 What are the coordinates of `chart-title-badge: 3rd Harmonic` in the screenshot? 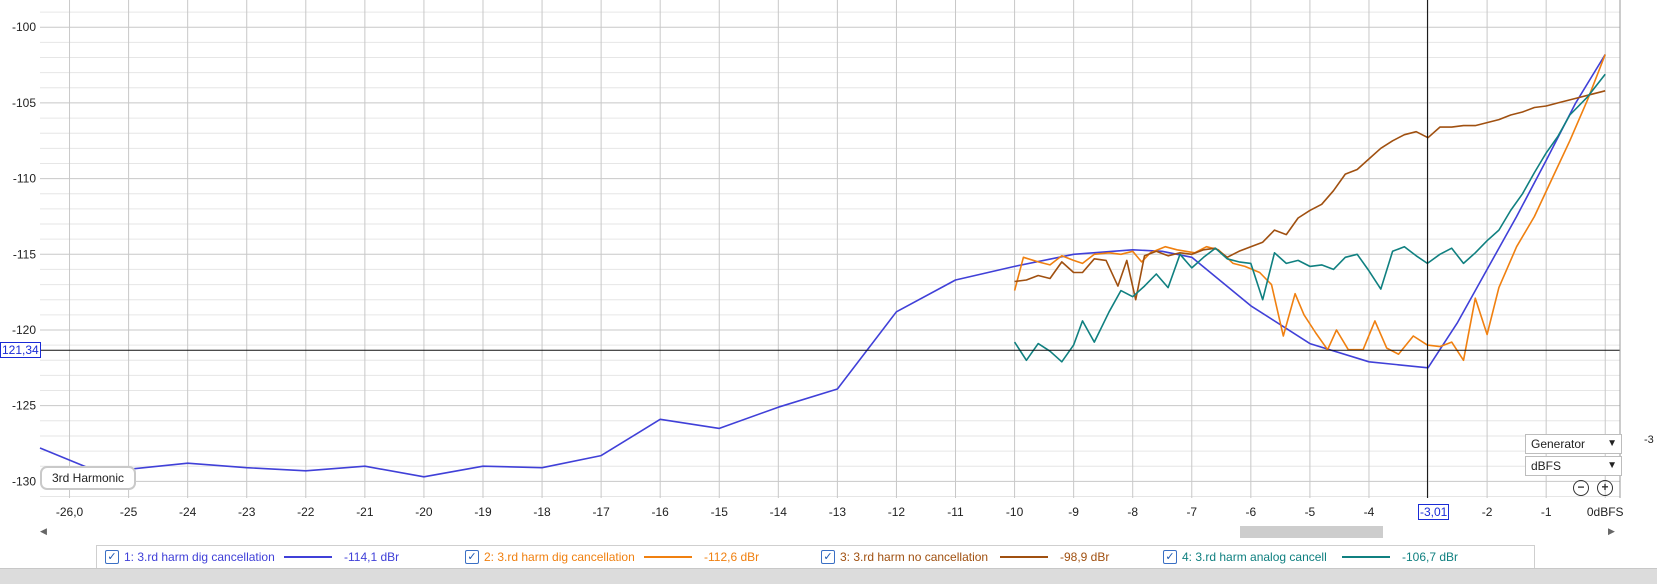 It's located at (88, 478).